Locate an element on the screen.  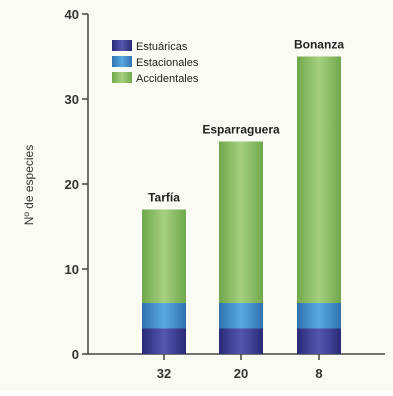
bar-label: Tarfía is located at coordinates (164, 198).